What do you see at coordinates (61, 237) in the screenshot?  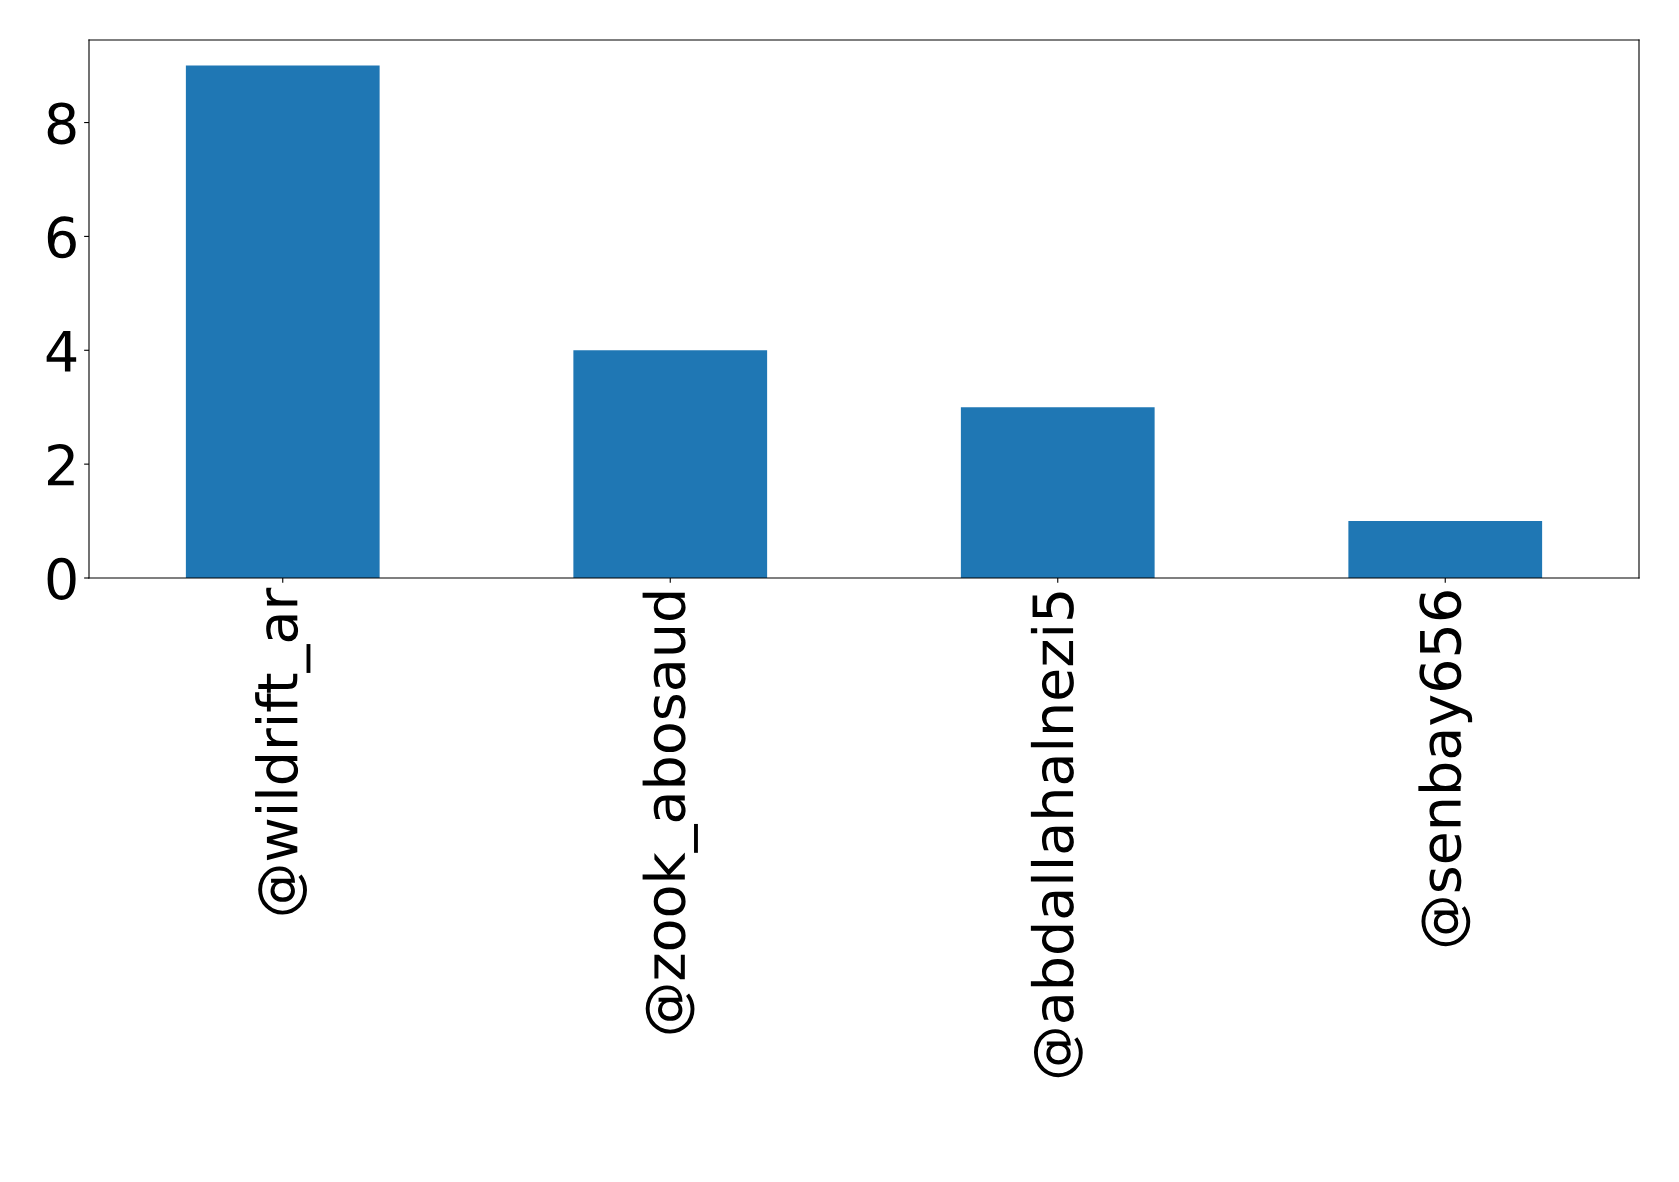 I see `y-tick-label: 6` at bounding box center [61, 237].